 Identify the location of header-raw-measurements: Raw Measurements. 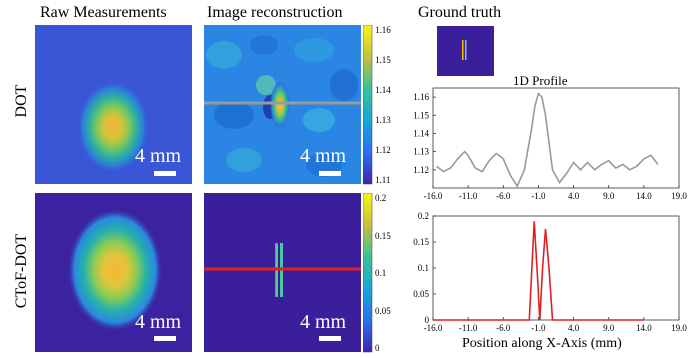
(103, 12).